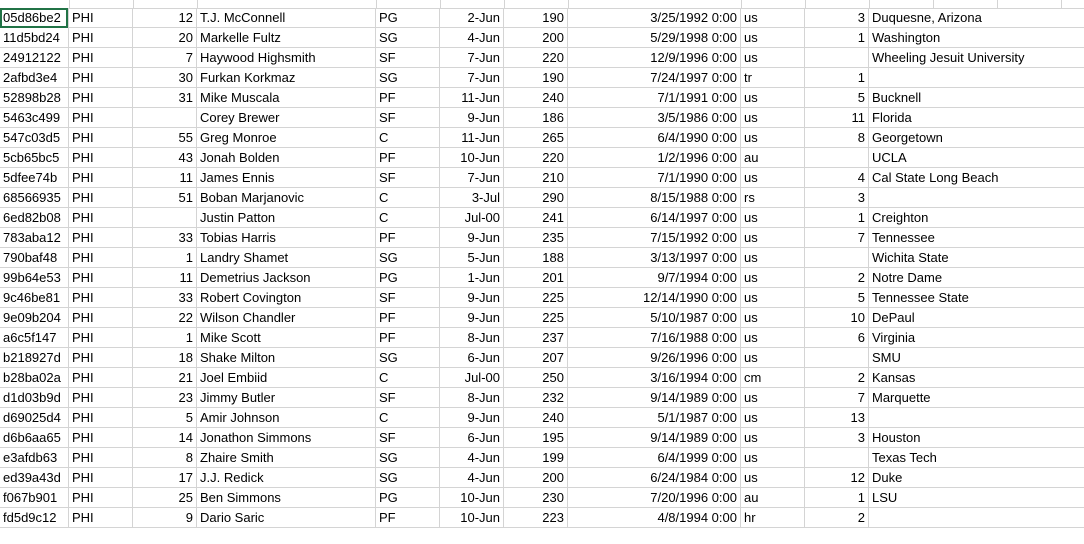  I want to click on birthdate-cell: 6/24/1984 0:00, so click(654, 478).